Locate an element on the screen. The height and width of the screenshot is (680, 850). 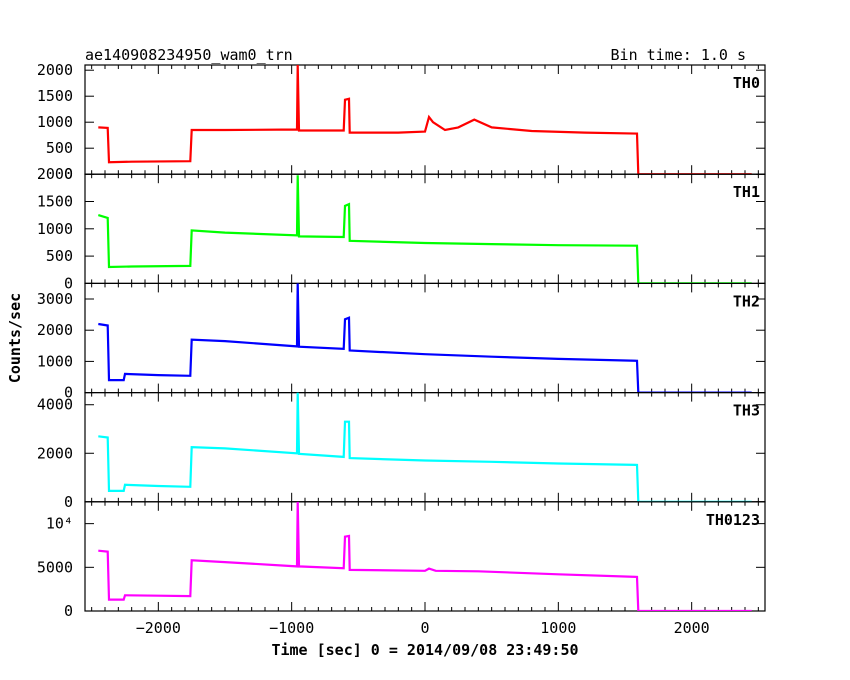
panel-frame-th3 is located at coordinates (425, 447).